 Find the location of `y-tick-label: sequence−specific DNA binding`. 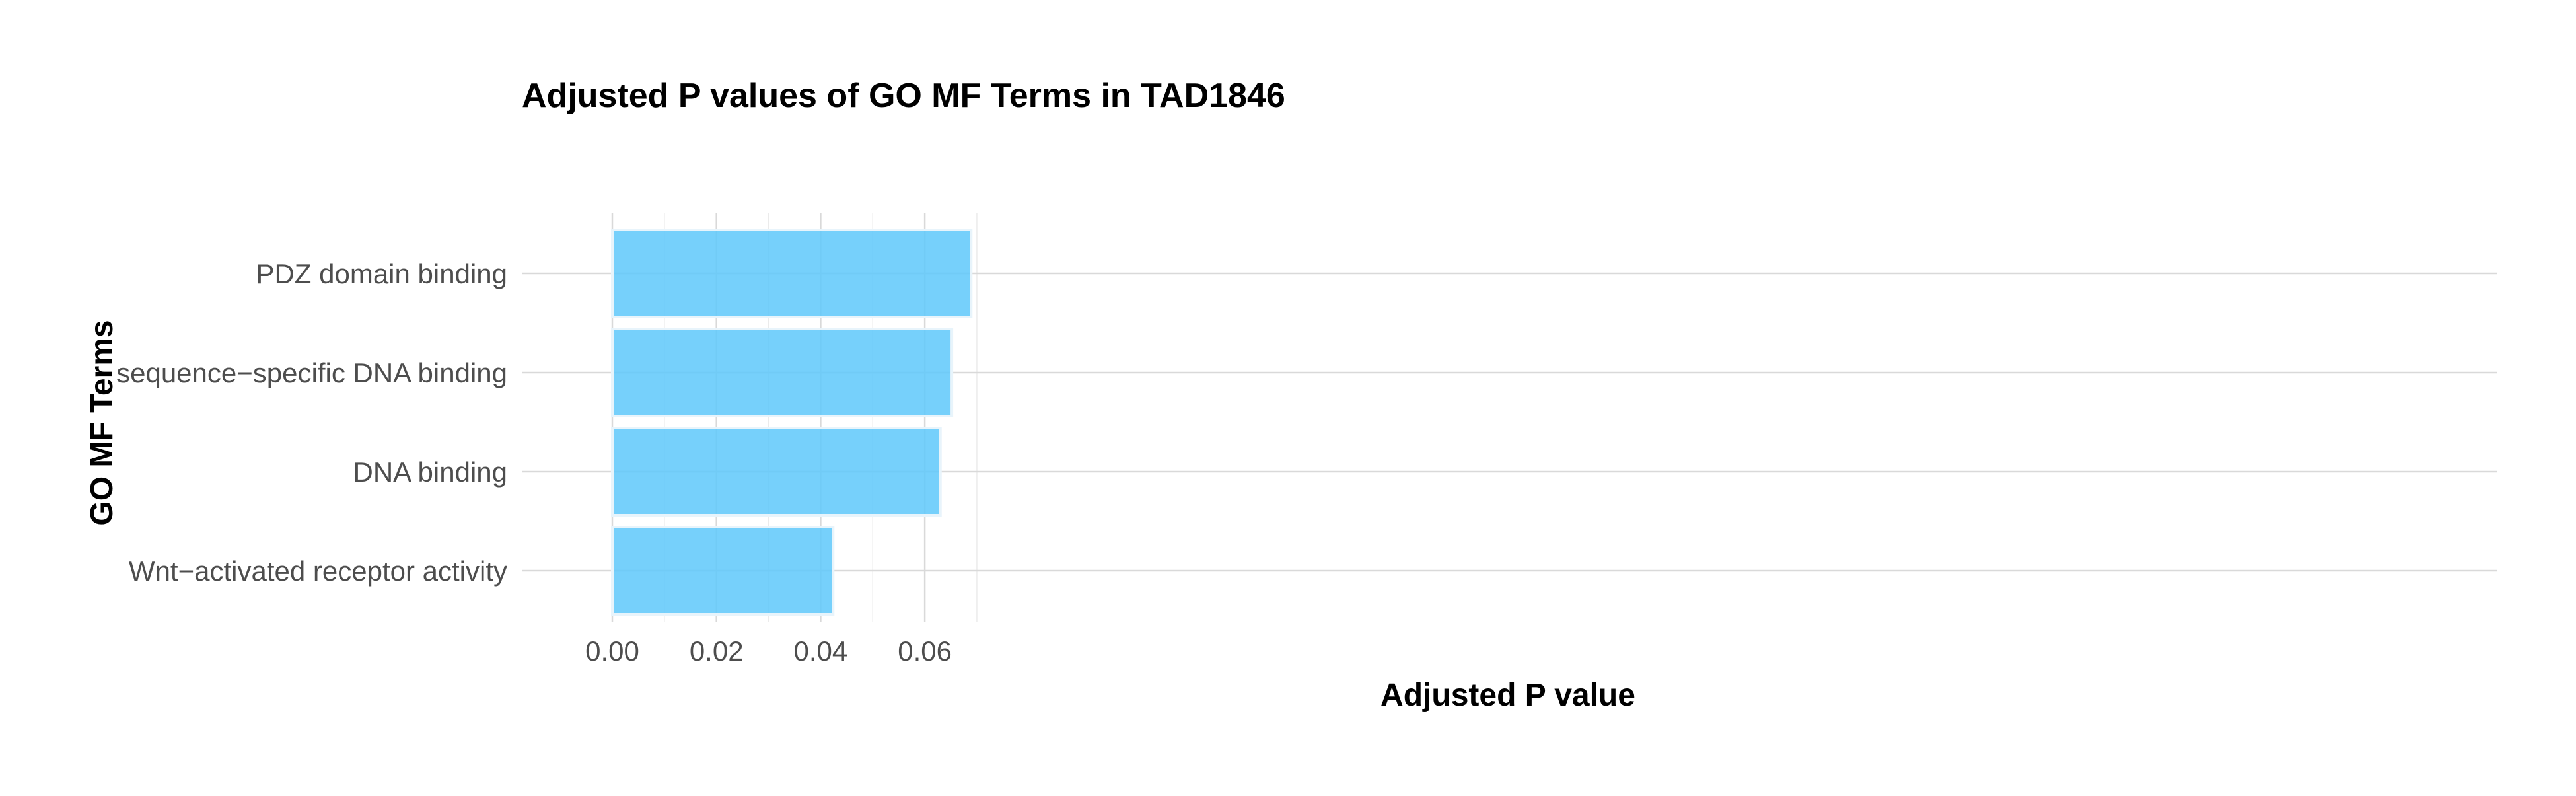

y-tick-label: sequence−specific DNA binding is located at coordinates (311, 372).